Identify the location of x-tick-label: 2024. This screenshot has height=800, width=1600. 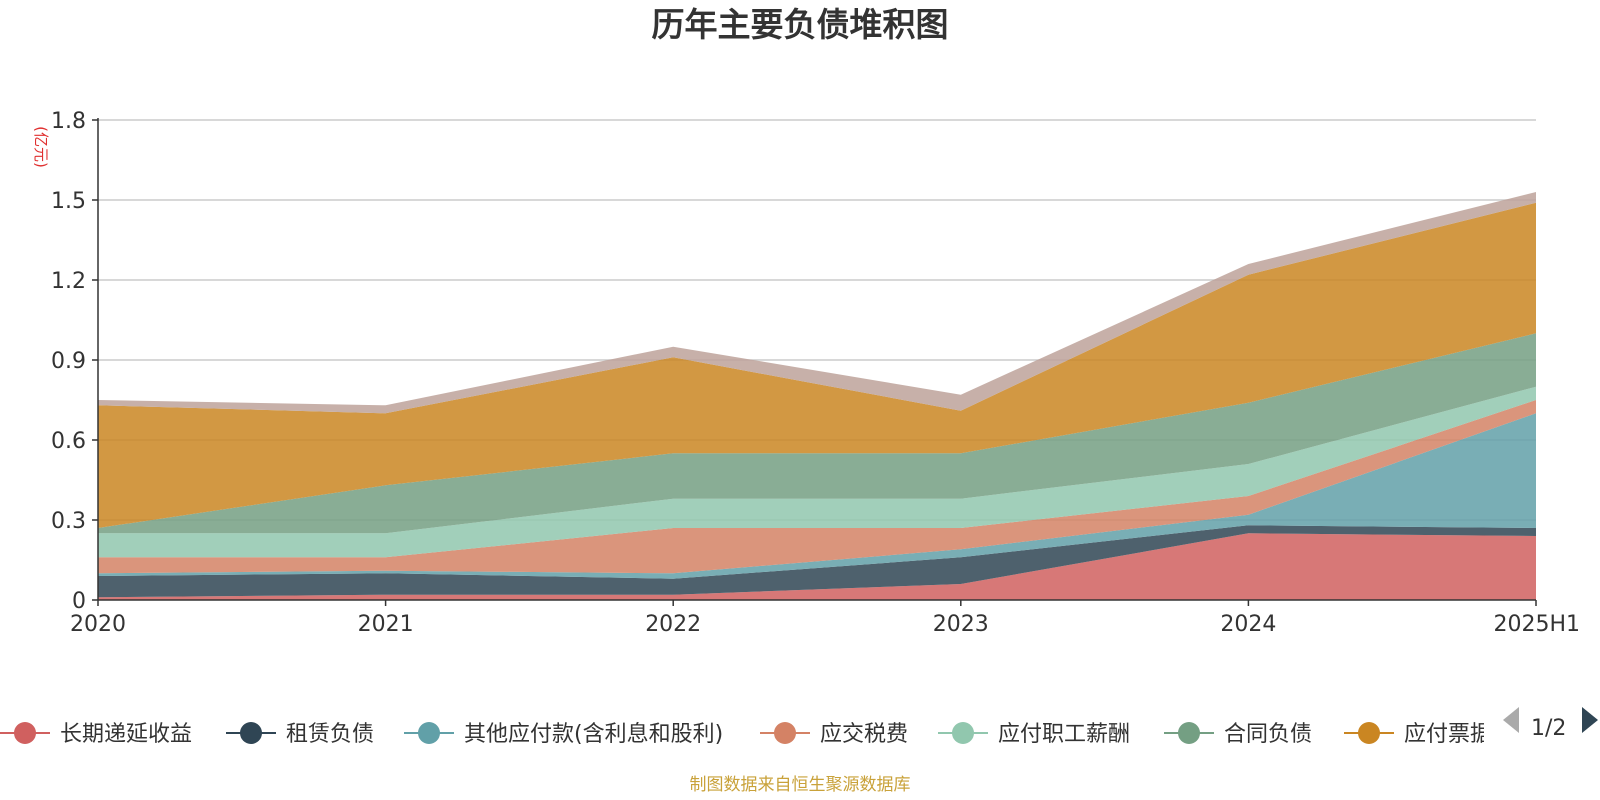
(1248, 624).